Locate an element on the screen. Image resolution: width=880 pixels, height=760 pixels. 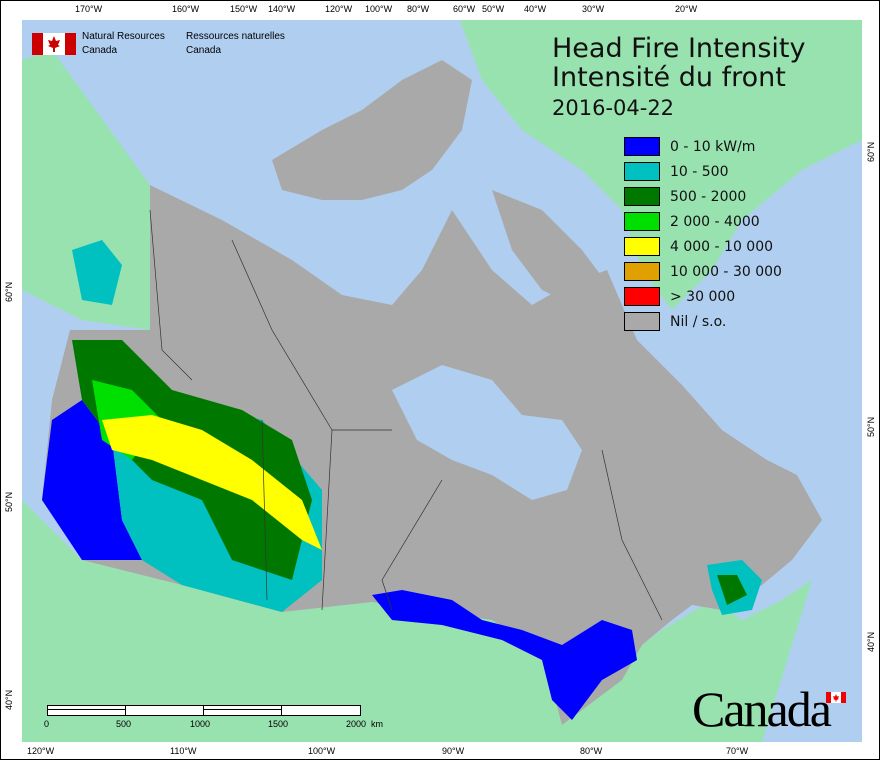
left-tick: 50°N is located at coordinates (9, 501).